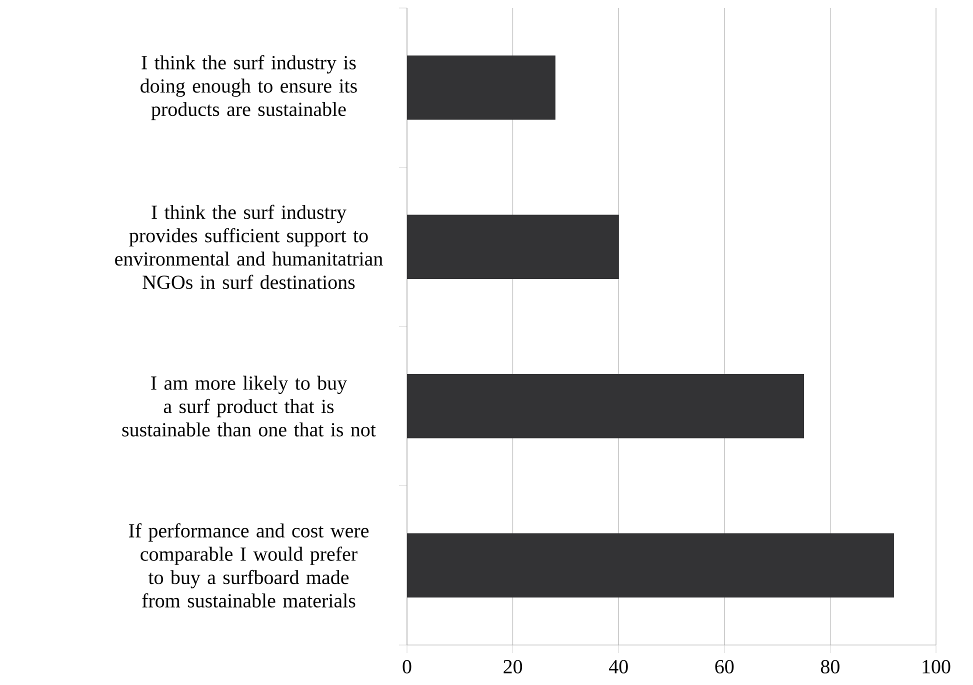 Image resolution: width=973 pixels, height=685 pixels. What do you see at coordinates (830, 667) in the screenshot?
I see `x-tick-label: 80` at bounding box center [830, 667].